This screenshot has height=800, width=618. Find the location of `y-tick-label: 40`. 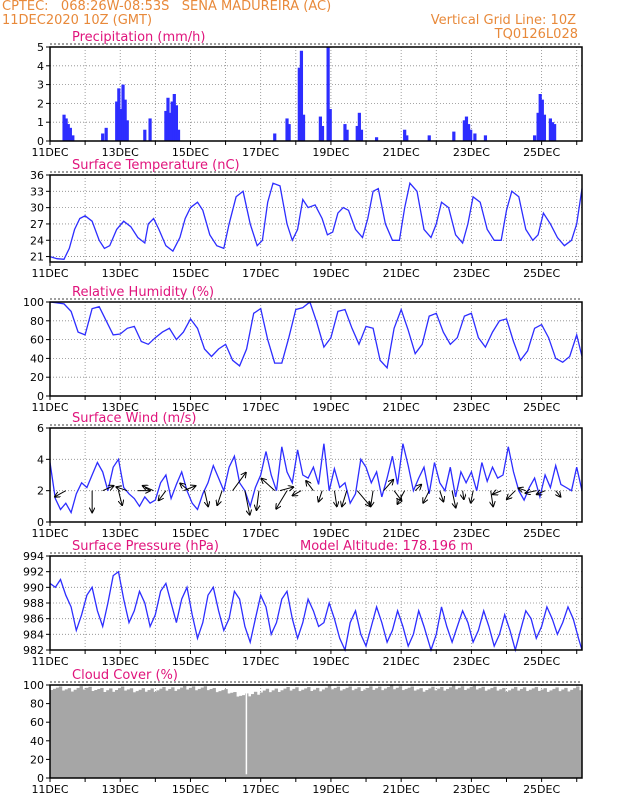

y-tick-label: 40 is located at coordinates (37, 358).